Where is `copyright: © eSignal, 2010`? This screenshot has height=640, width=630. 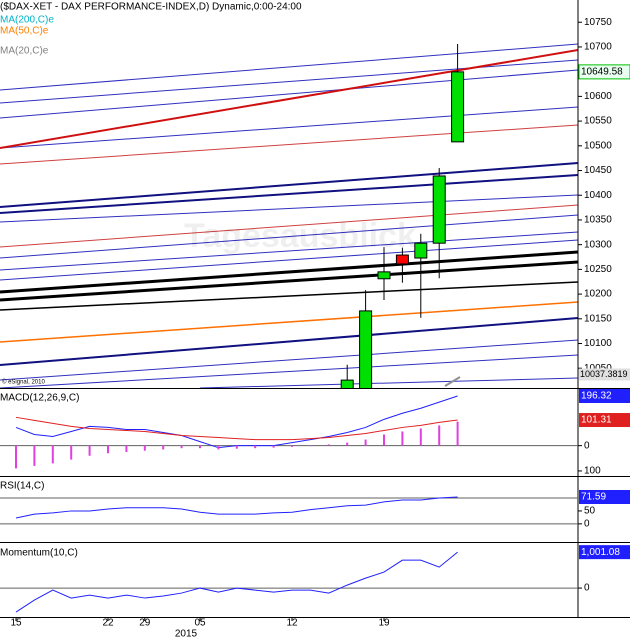 copyright: © eSignal, 2010 is located at coordinates (23, 382).